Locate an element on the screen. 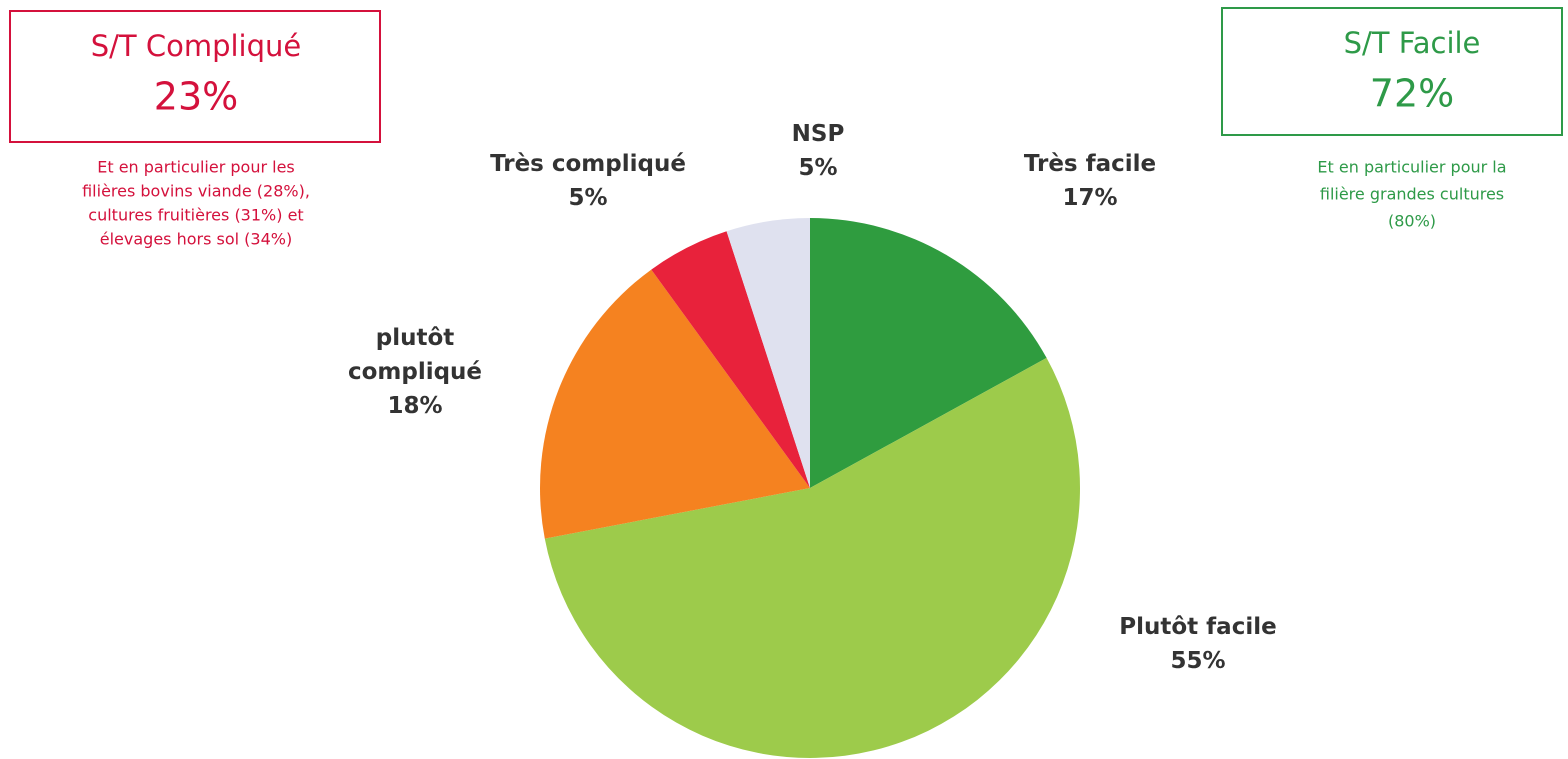 The image size is (1568, 759). box-title: S/T Compliqué is located at coordinates (196, 46).